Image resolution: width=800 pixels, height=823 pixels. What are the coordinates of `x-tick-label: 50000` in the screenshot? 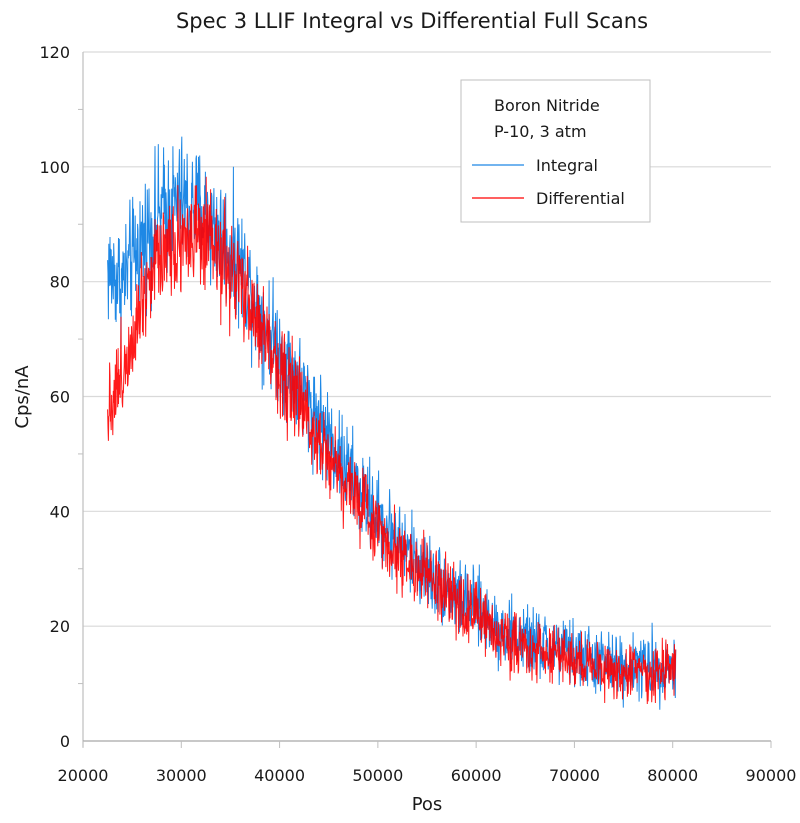 It's located at (377, 775).